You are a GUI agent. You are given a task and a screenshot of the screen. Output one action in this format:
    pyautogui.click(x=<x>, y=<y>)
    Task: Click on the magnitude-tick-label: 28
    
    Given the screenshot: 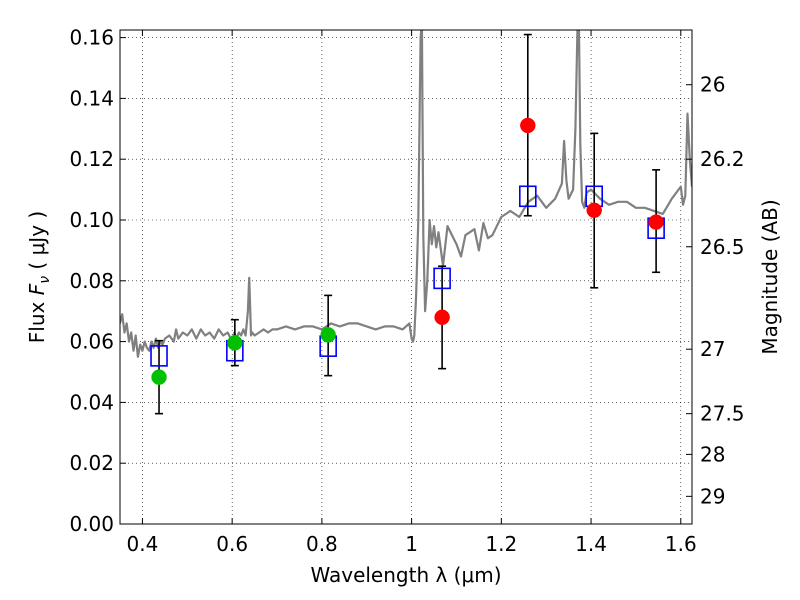 What is the action you would take?
    pyautogui.click(x=712, y=454)
    